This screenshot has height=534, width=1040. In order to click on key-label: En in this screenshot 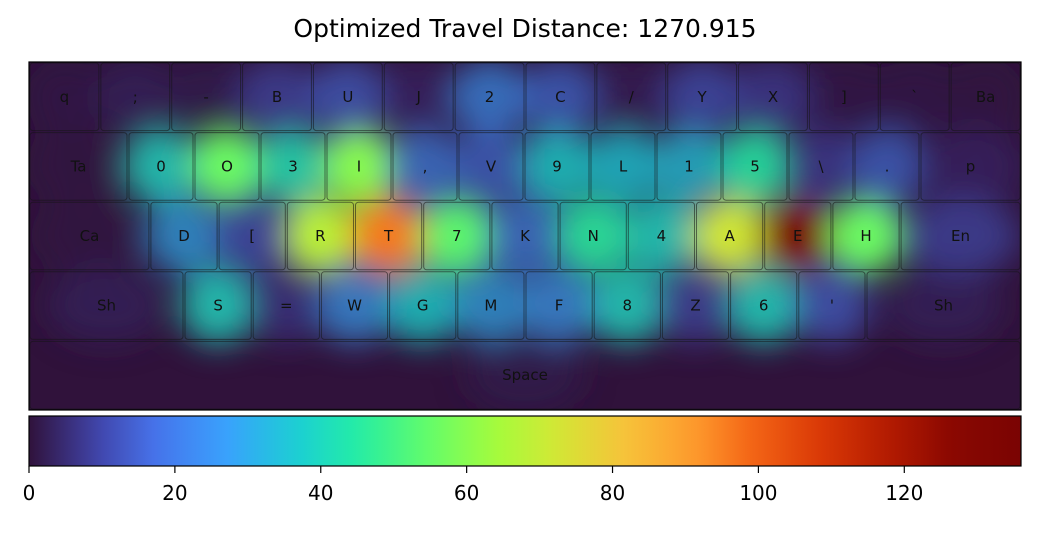, I will do `click(960, 236)`.